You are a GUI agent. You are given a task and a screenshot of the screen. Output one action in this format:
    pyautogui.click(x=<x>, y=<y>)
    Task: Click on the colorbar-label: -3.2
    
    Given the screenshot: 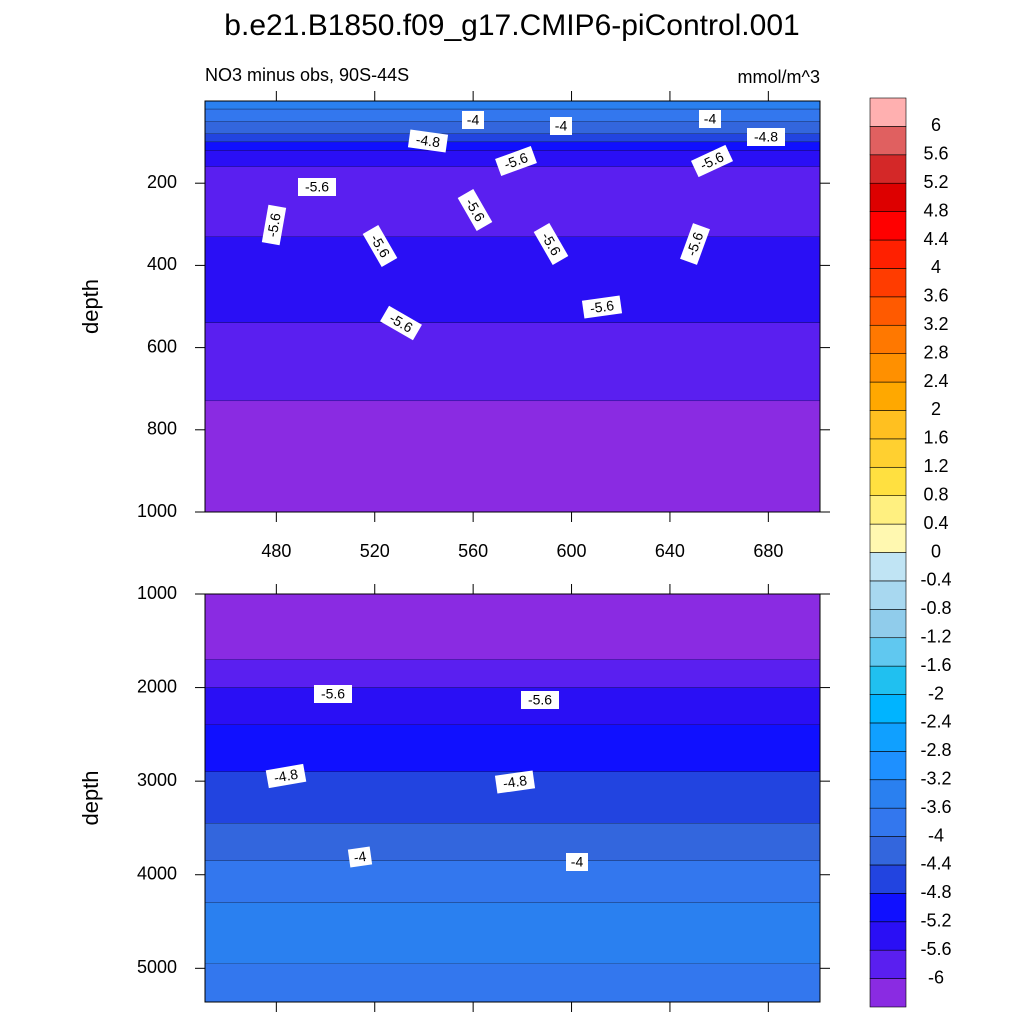 What is the action you would take?
    pyautogui.click(x=935, y=779)
    